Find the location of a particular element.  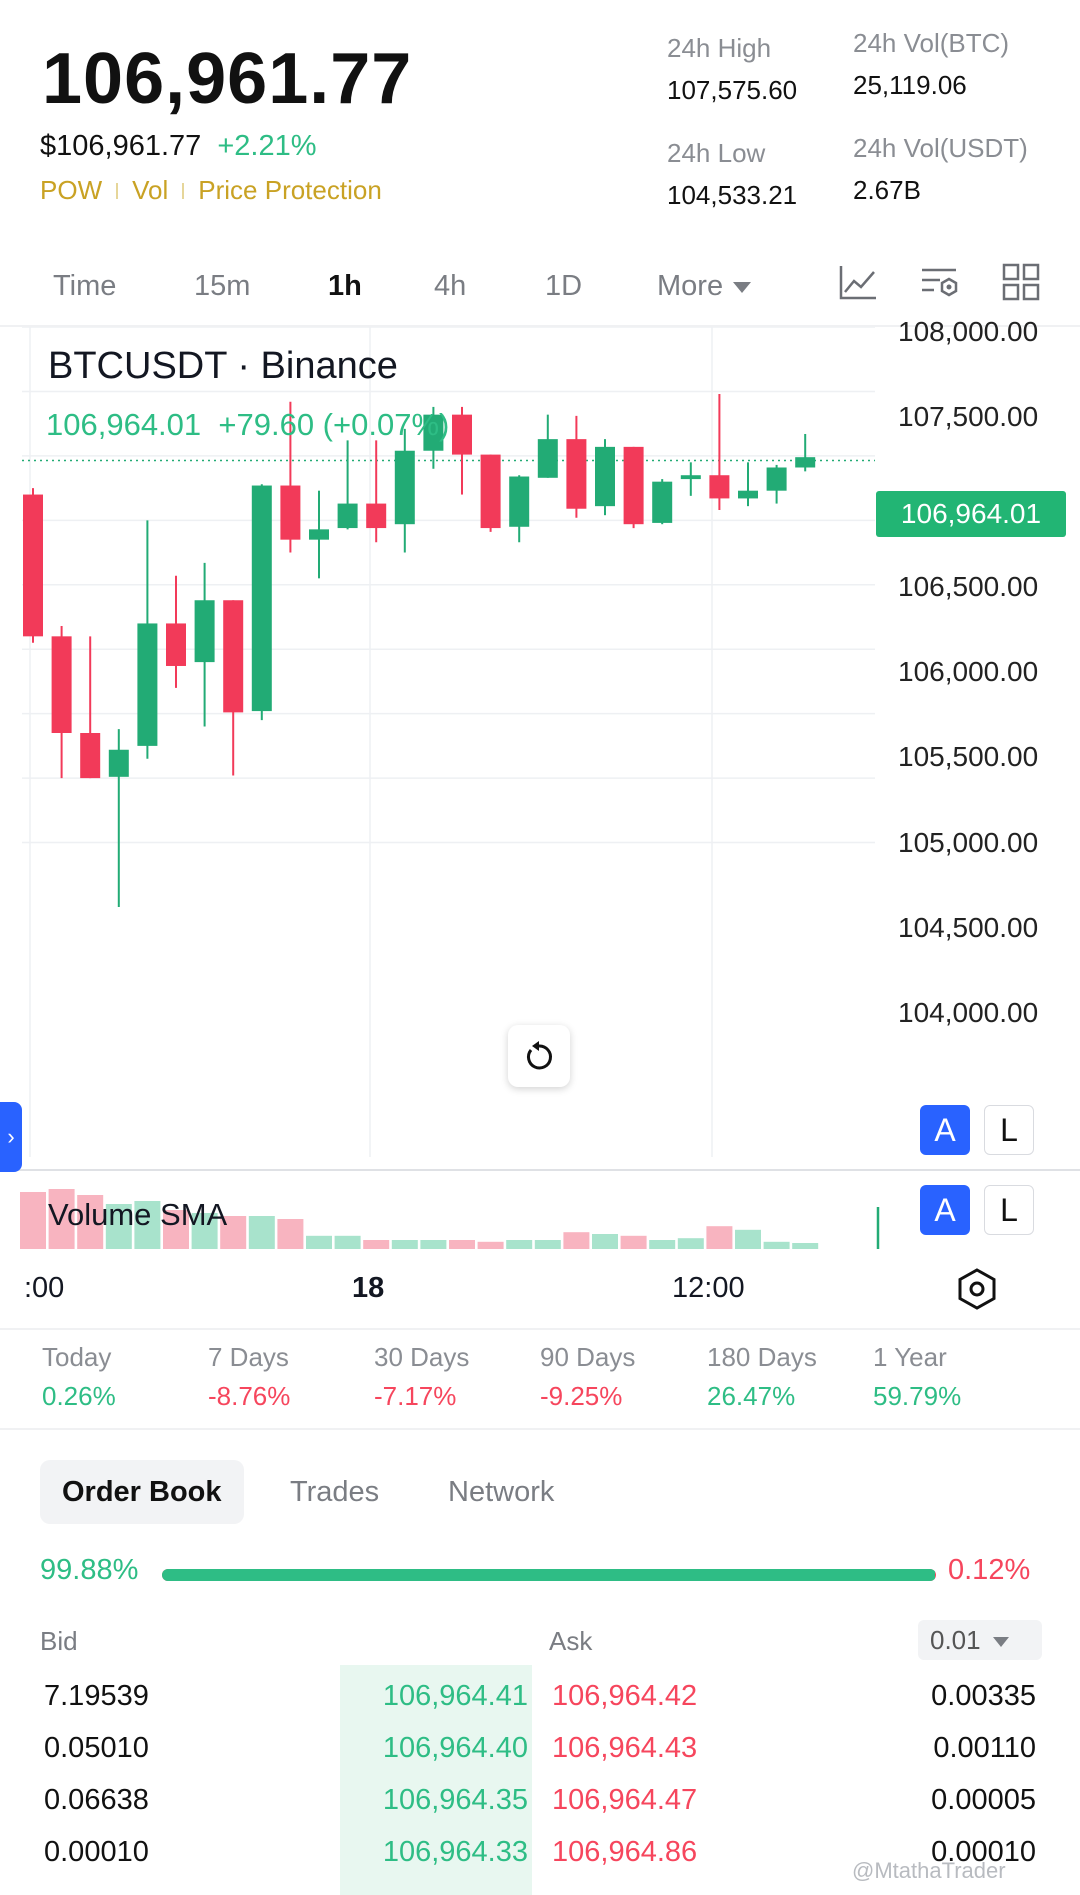

caret-down-icon is located at coordinates (1000, 1642).